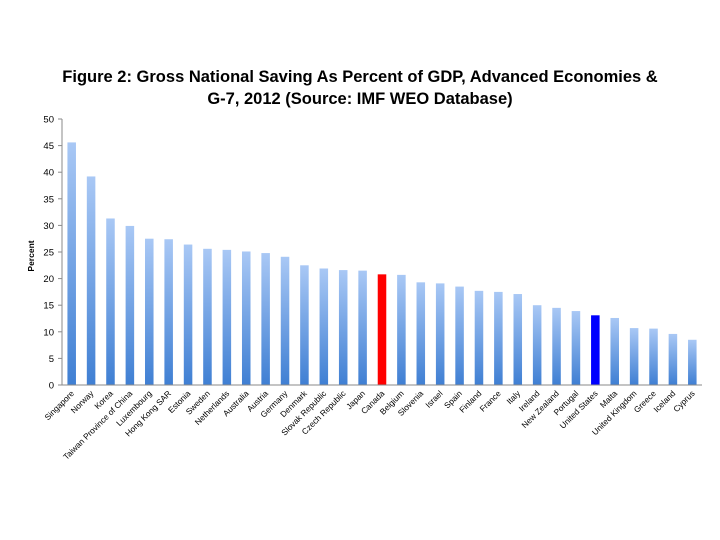  I want to click on bar-united-kingdom, so click(634, 356).